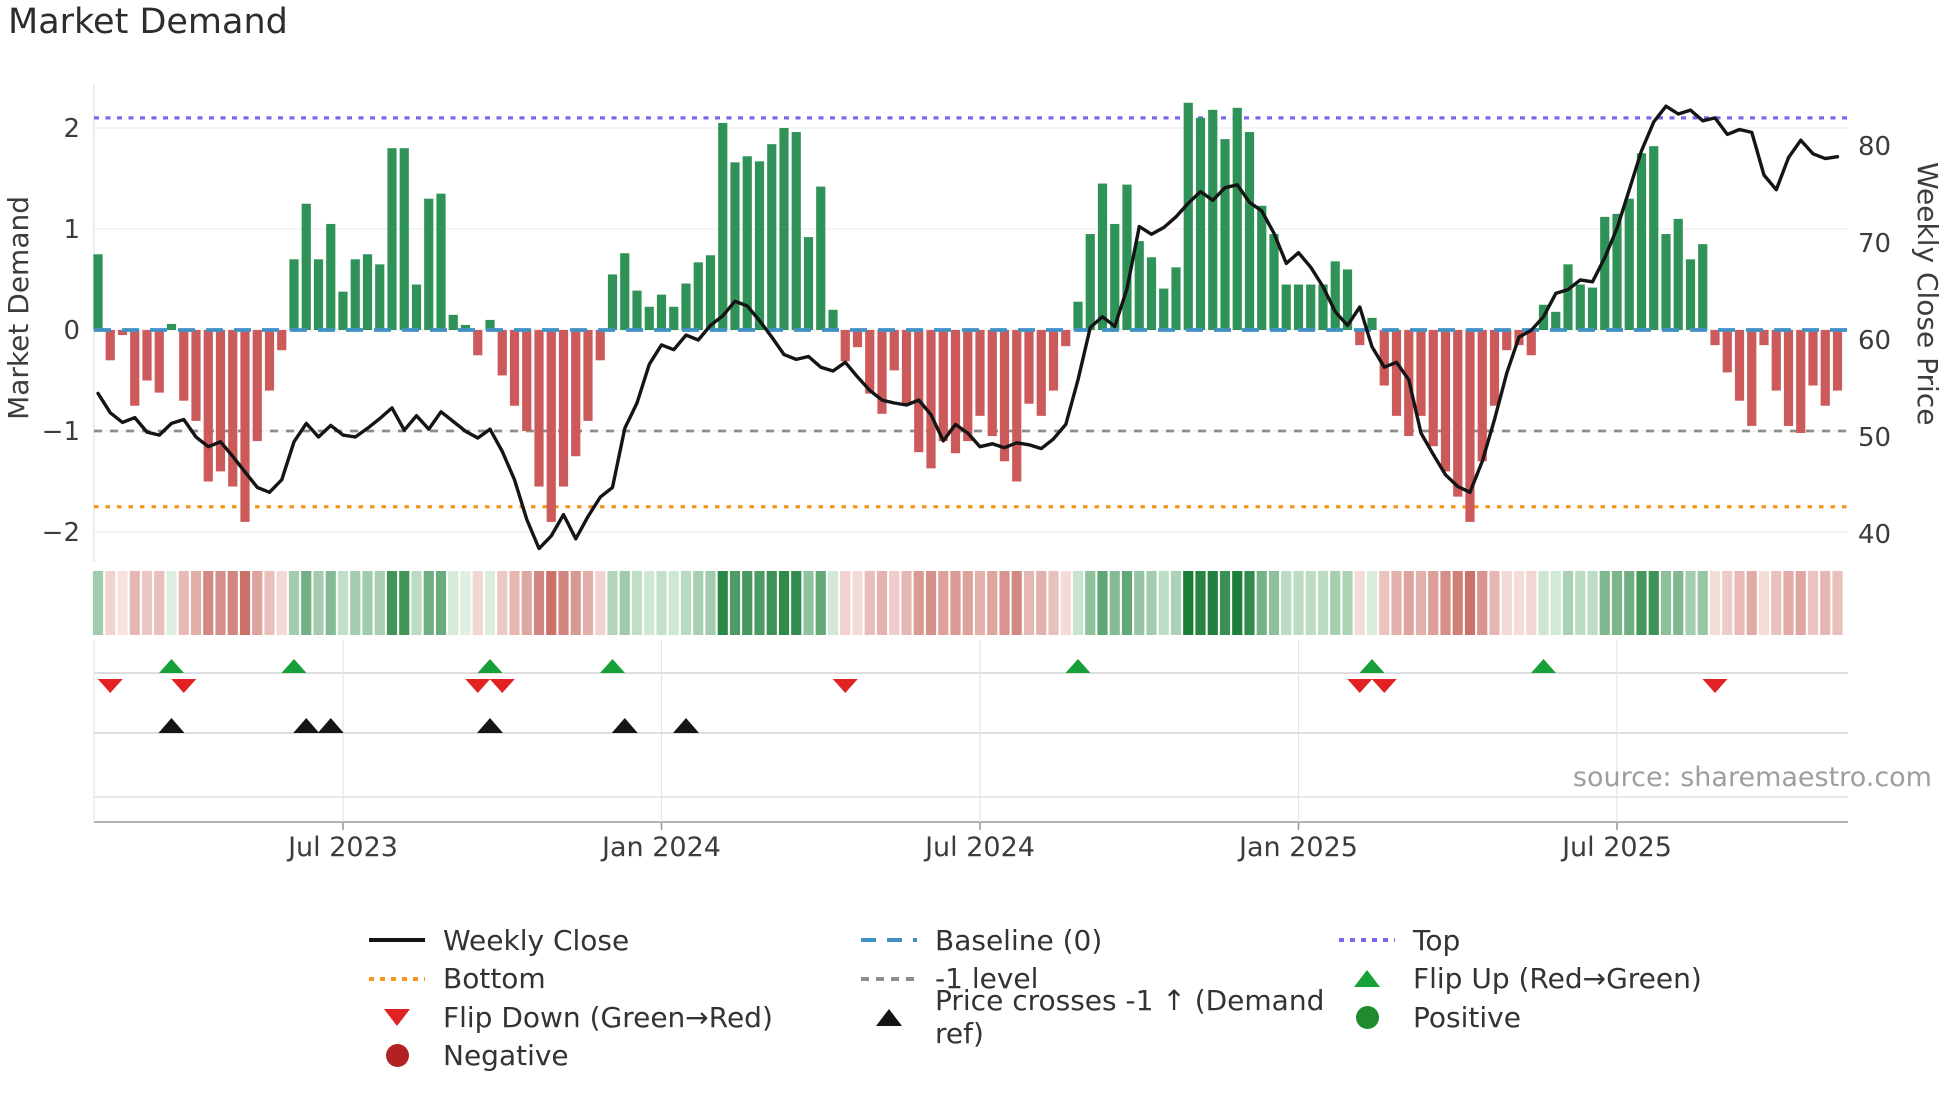 This screenshot has width=1960, height=1102. Describe the element at coordinates (397, 978) in the screenshot. I see `bottom-dotted-swatch` at that location.